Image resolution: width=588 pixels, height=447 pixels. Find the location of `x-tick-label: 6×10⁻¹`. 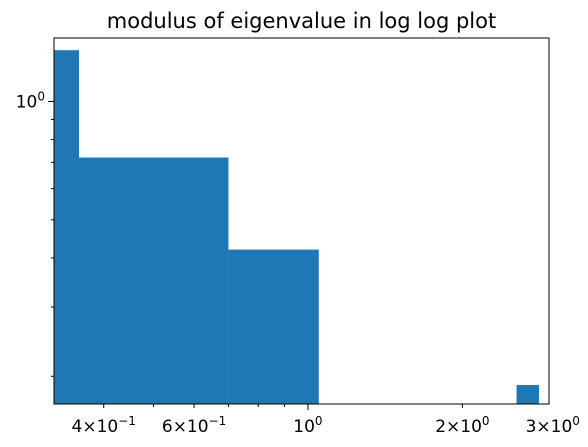

x-tick-label: 6×10⁻¹ is located at coordinates (194, 425).